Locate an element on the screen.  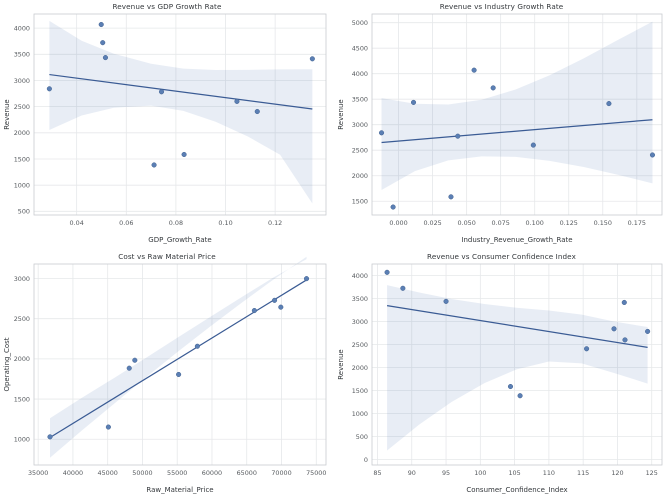
x-tick-label: 85 is located at coordinates (377, 473).